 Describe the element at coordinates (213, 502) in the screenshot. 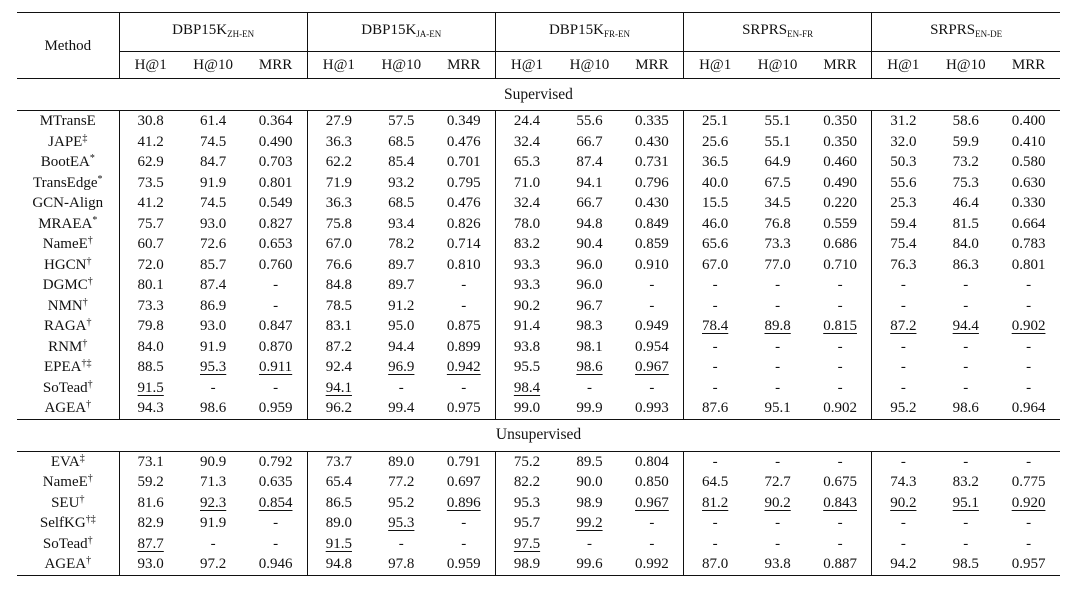

I see `value-cell: 92.3` at that location.